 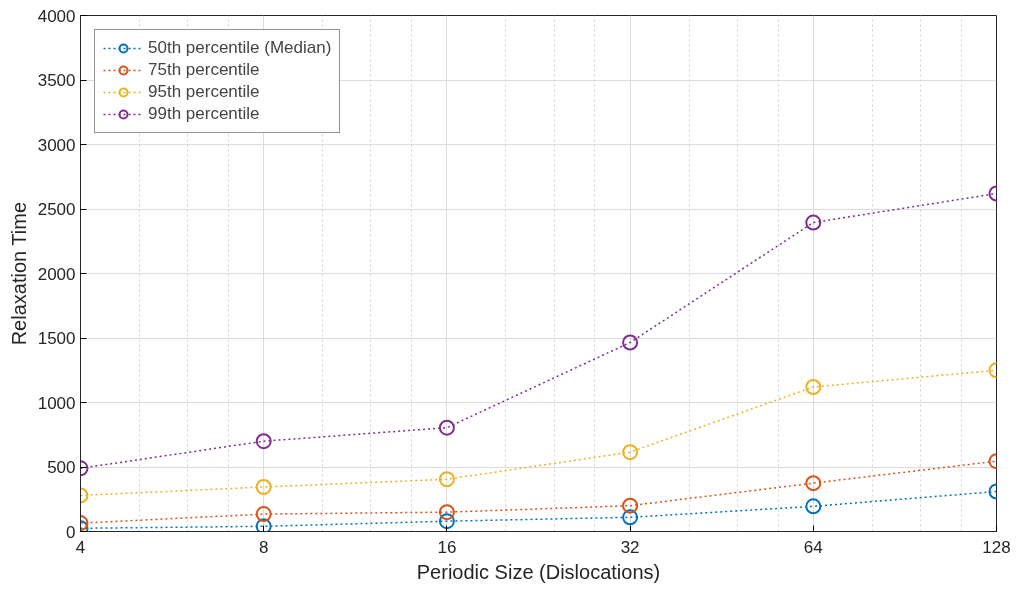 I want to click on x-tick-label: 16, so click(x=447, y=547).